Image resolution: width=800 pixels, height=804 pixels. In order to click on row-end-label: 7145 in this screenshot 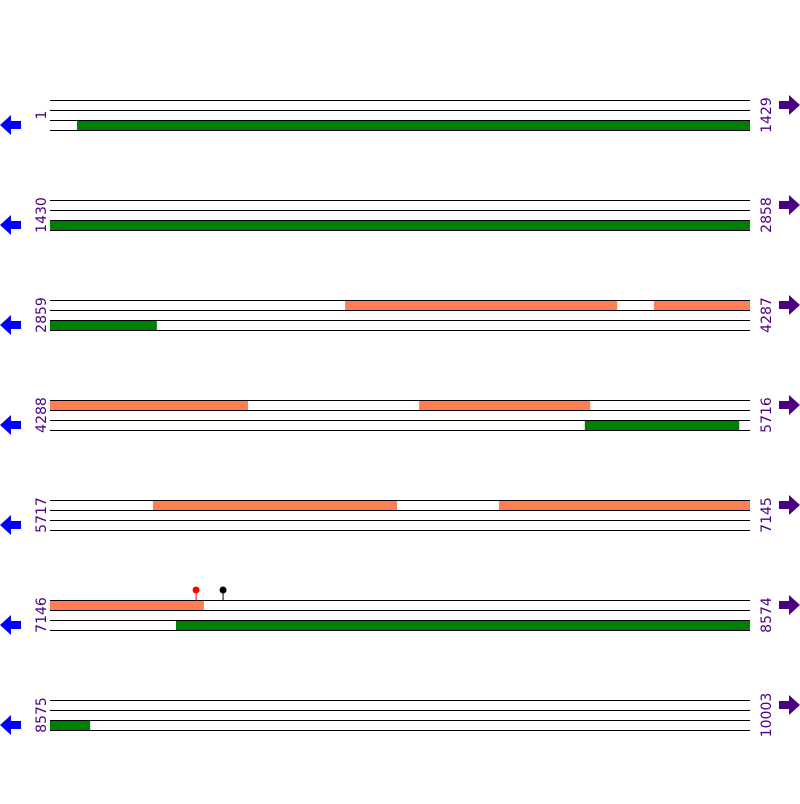, I will do `click(767, 515)`.